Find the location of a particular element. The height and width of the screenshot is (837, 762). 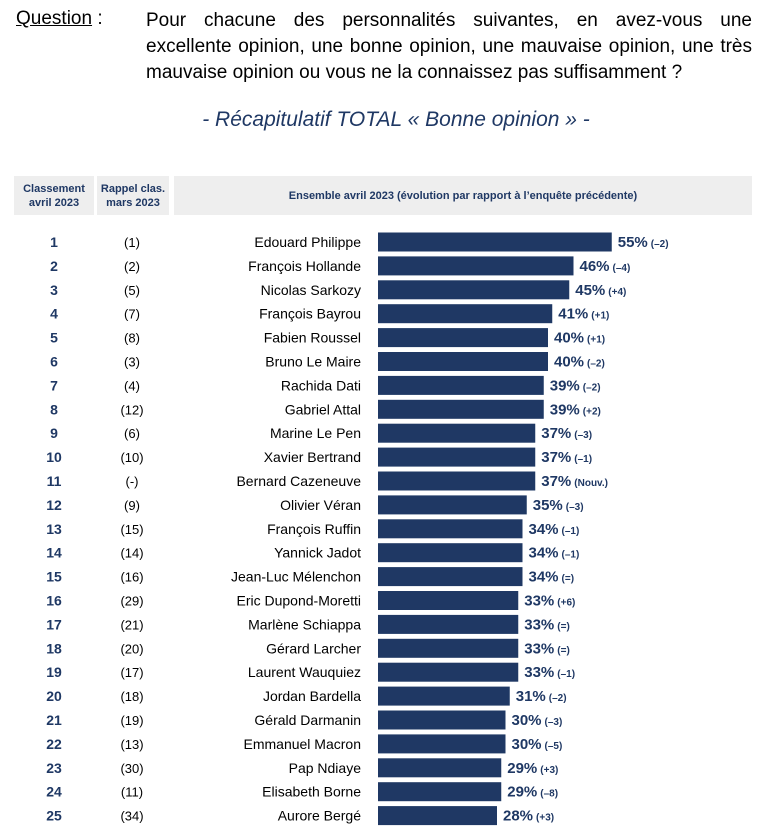

person-name-label: Fabien Roussel is located at coordinates (312, 338).